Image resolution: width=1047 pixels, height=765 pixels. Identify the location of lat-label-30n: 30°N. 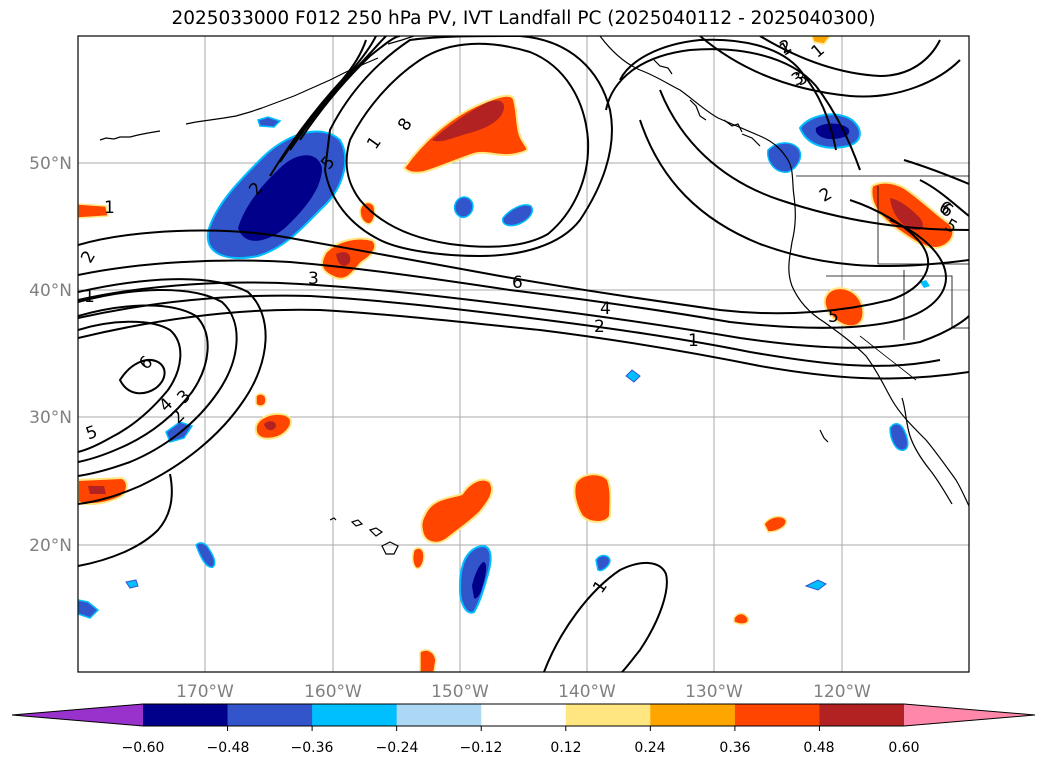
(50, 418).